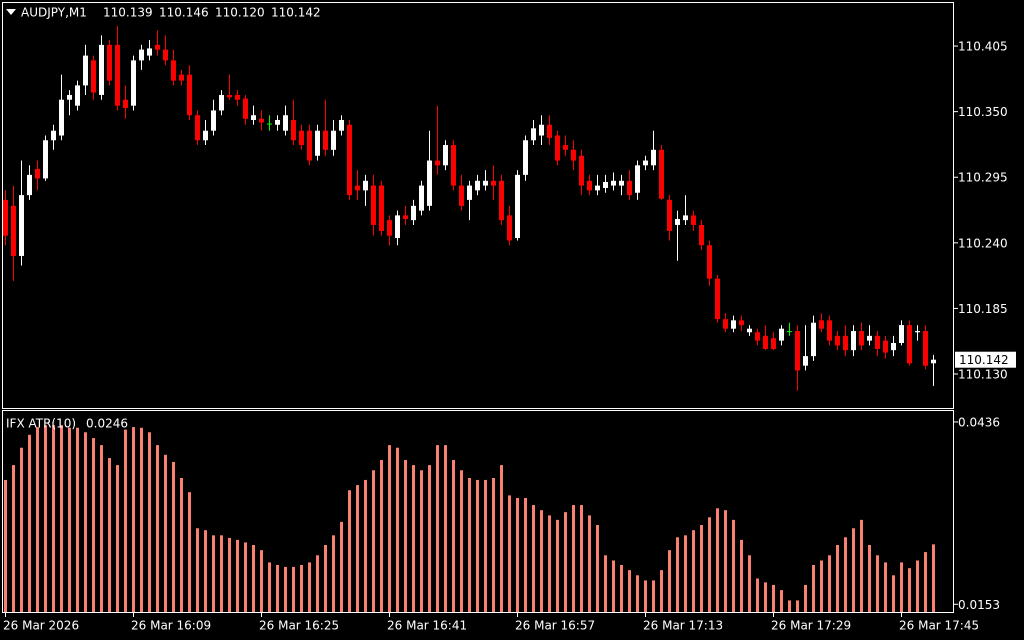 This screenshot has width=1024, height=640. I want to click on indicator-value: 0.0246, so click(107, 424).